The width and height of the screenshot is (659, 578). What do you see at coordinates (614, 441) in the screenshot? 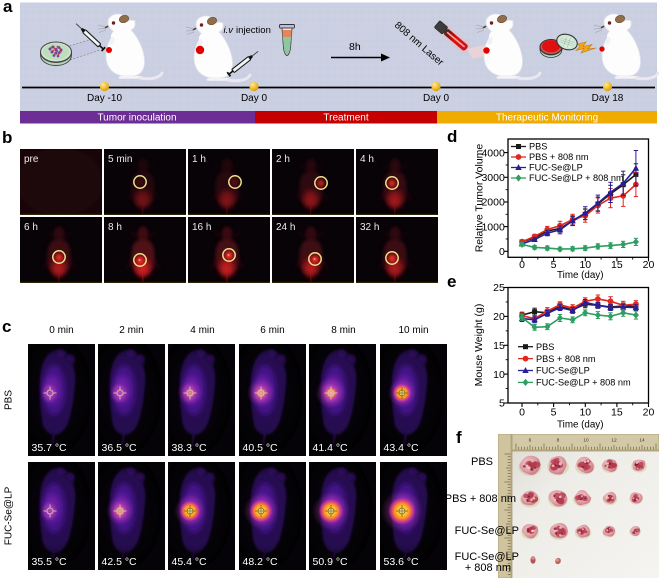
I see `svg-text: 12` at bounding box center [614, 441].